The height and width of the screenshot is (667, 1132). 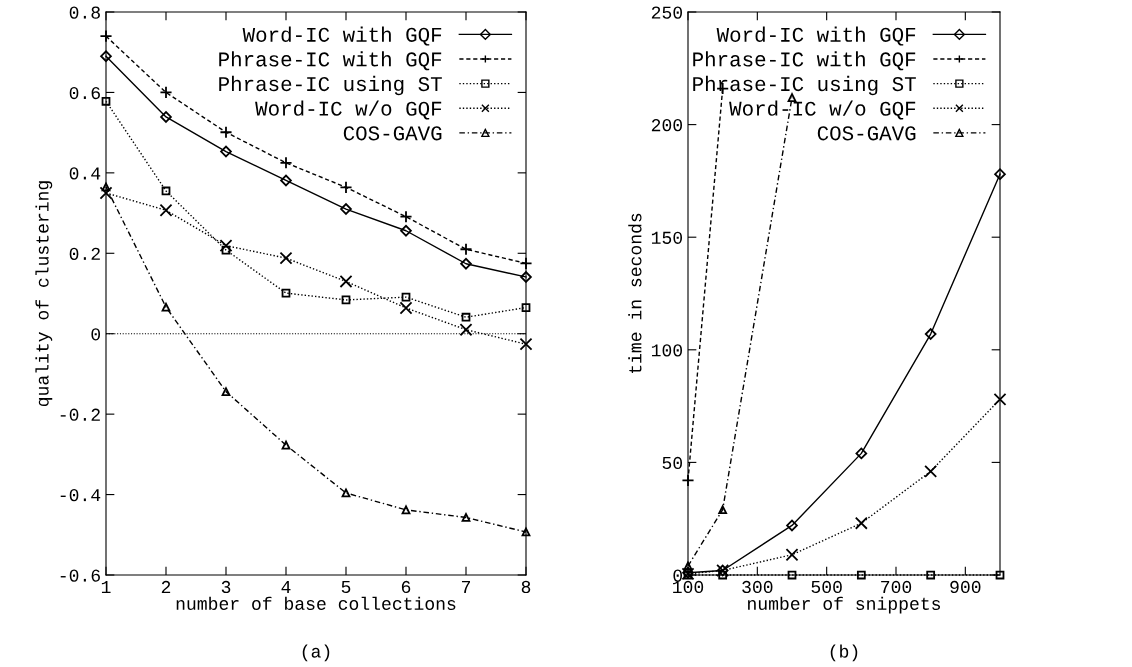 I want to click on y-tick-label: 250, so click(x=667, y=12).